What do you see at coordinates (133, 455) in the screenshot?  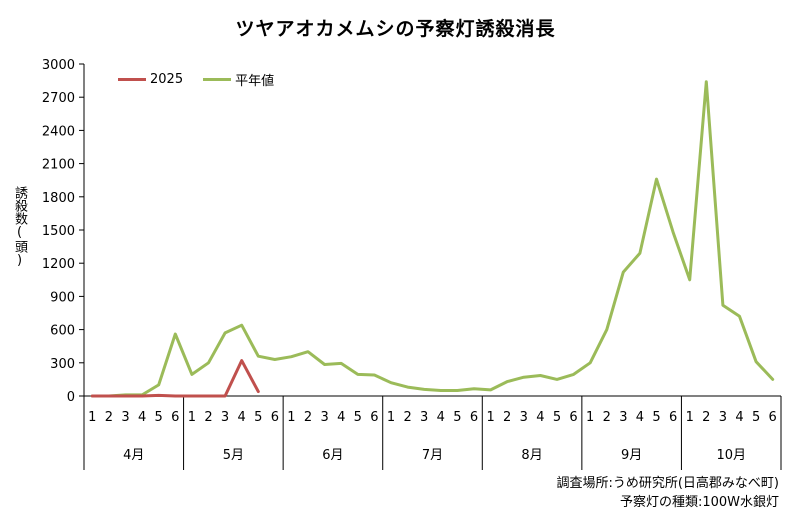 I see `month-label: 4月` at bounding box center [133, 455].